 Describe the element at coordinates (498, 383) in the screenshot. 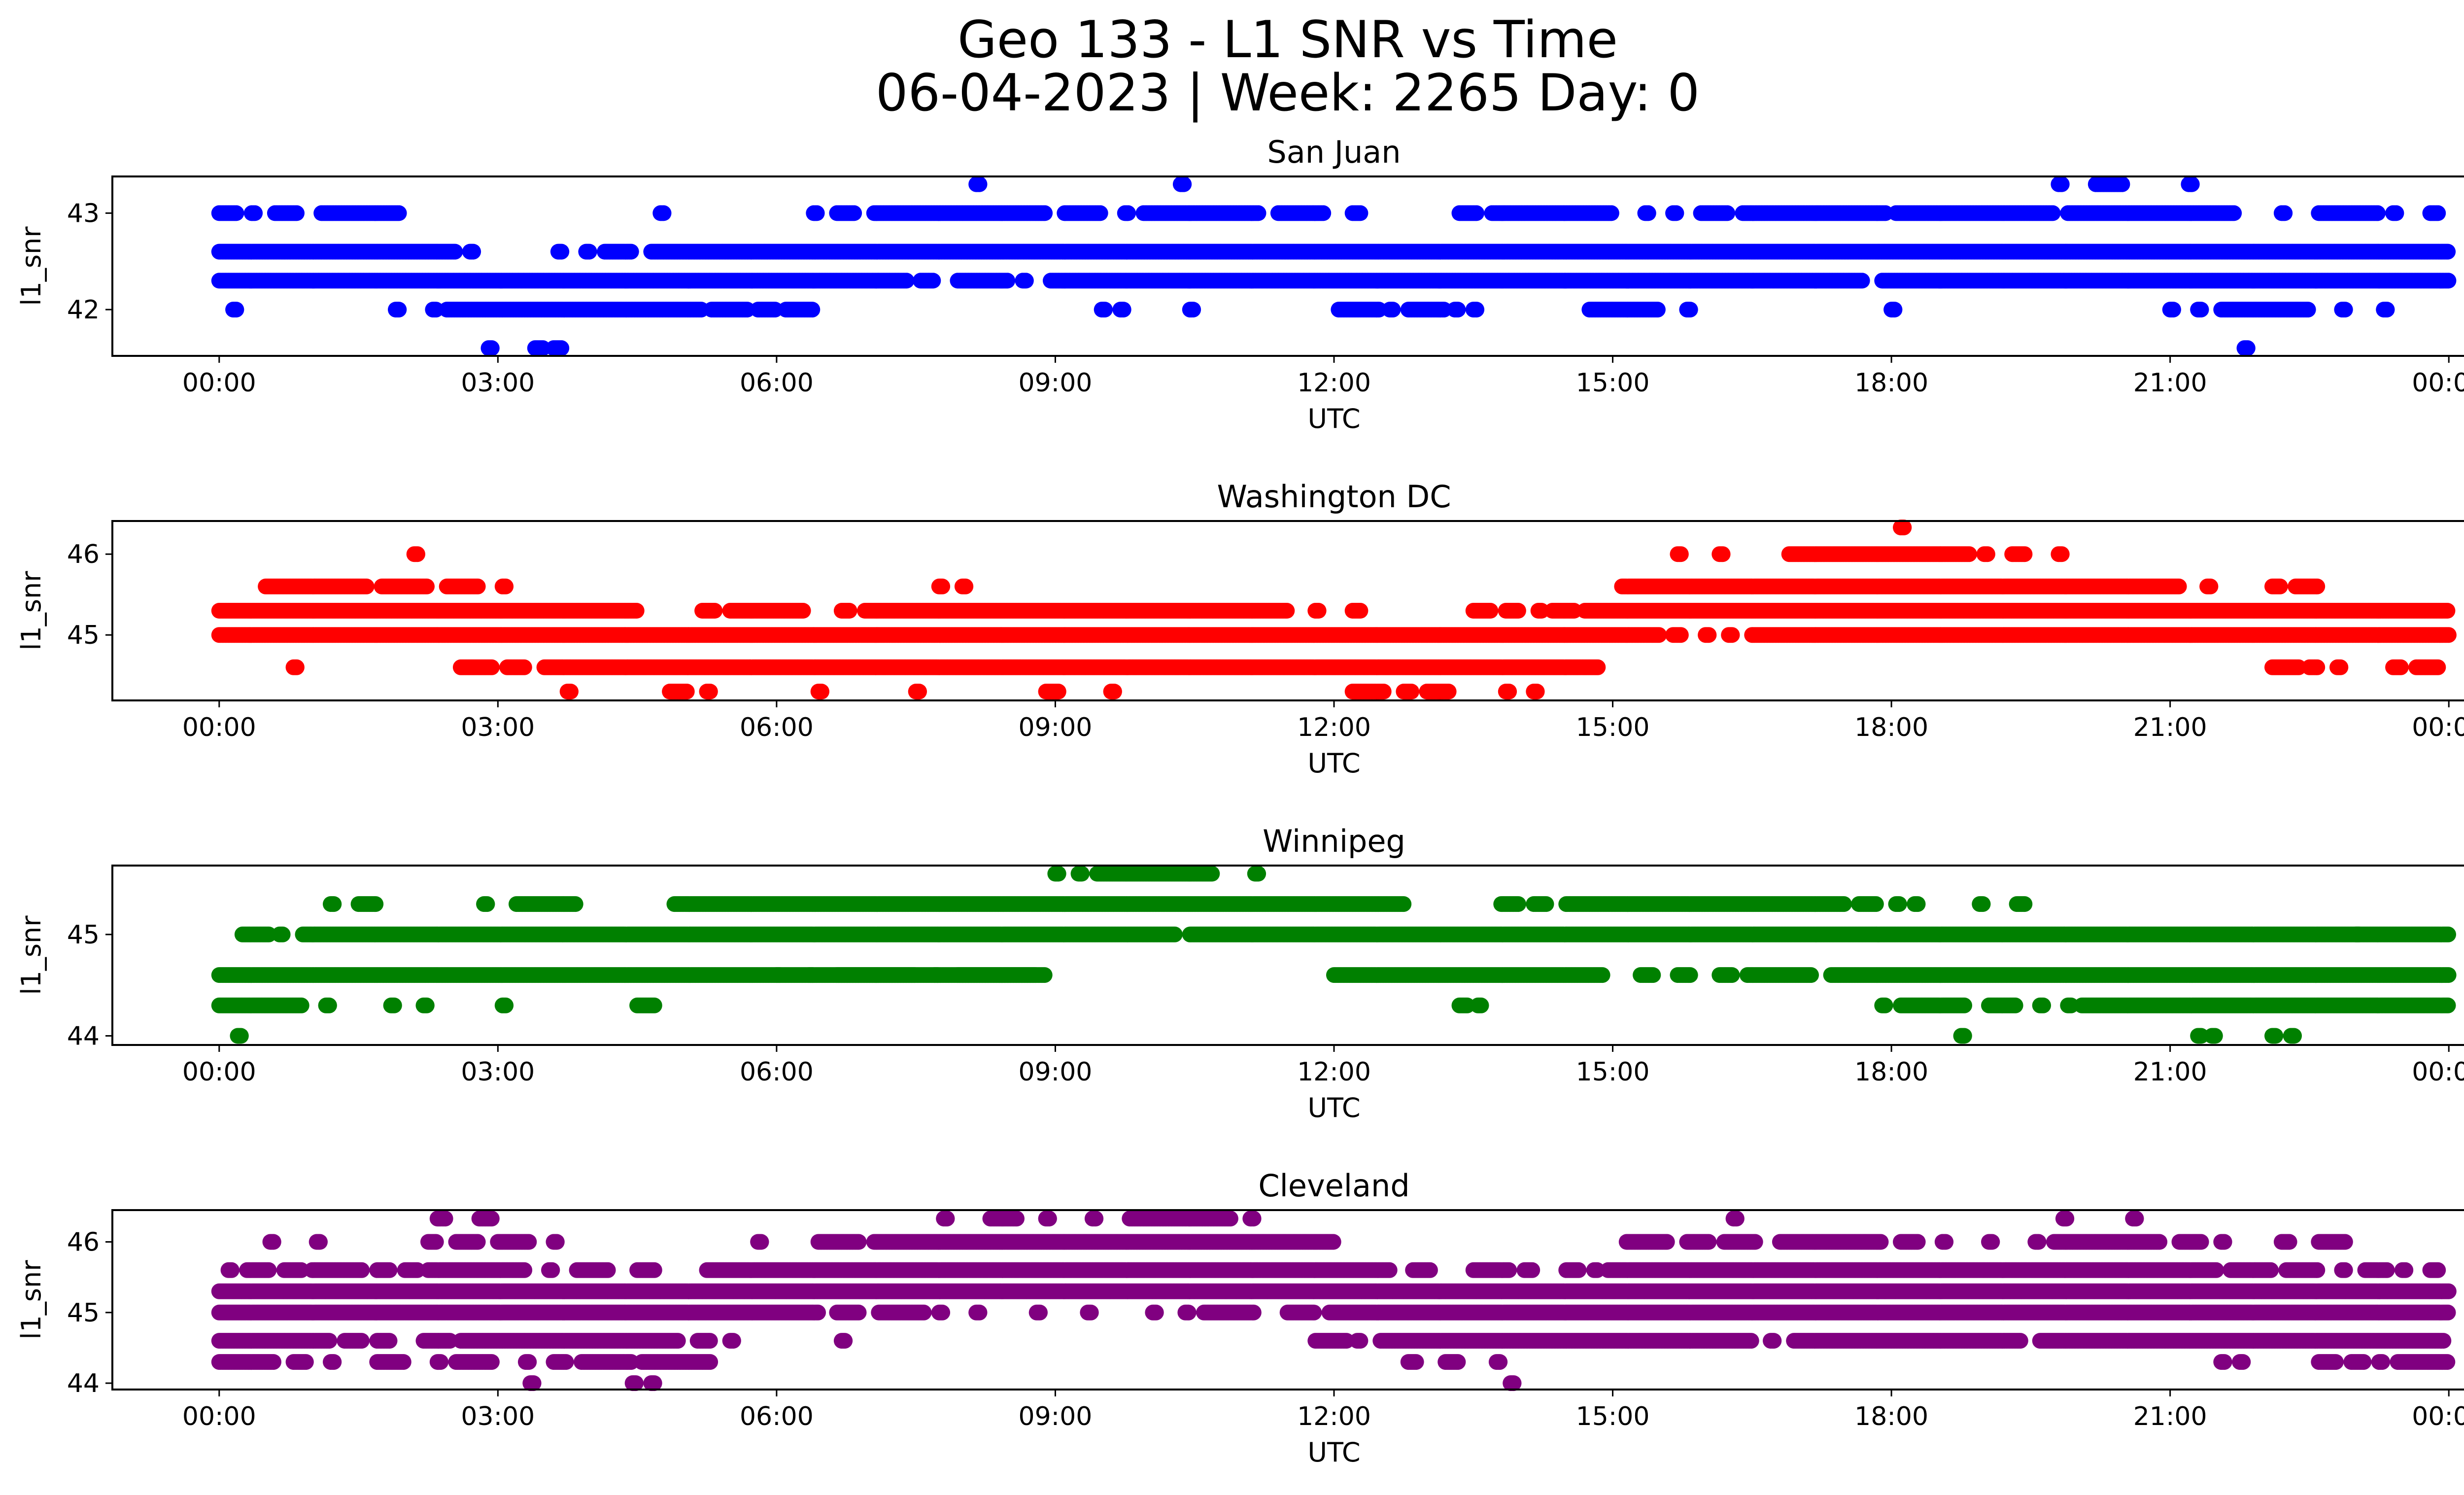

I see `x-tick-label: 03:00` at that location.